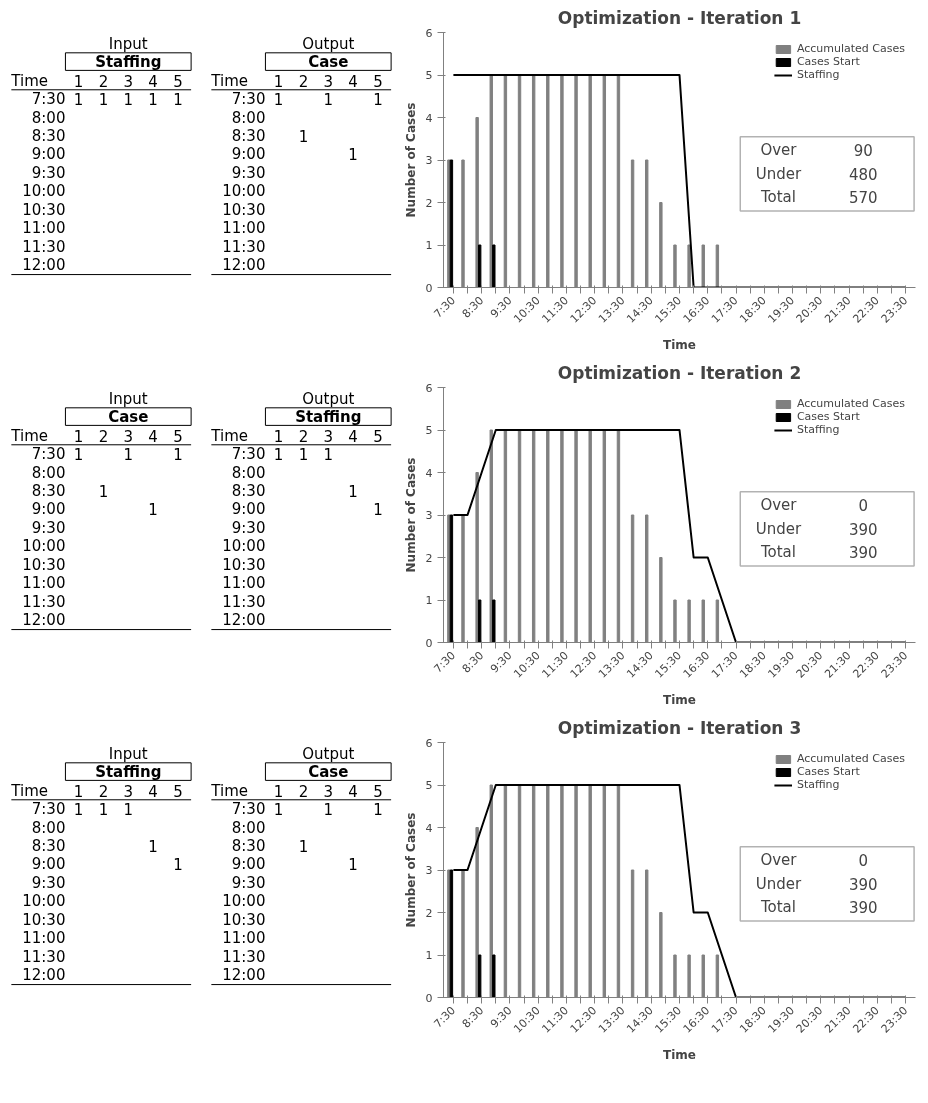 The width and height of the screenshot is (928, 1103). I want to click on y-axis-title: Number of Cases, so click(410, 870).